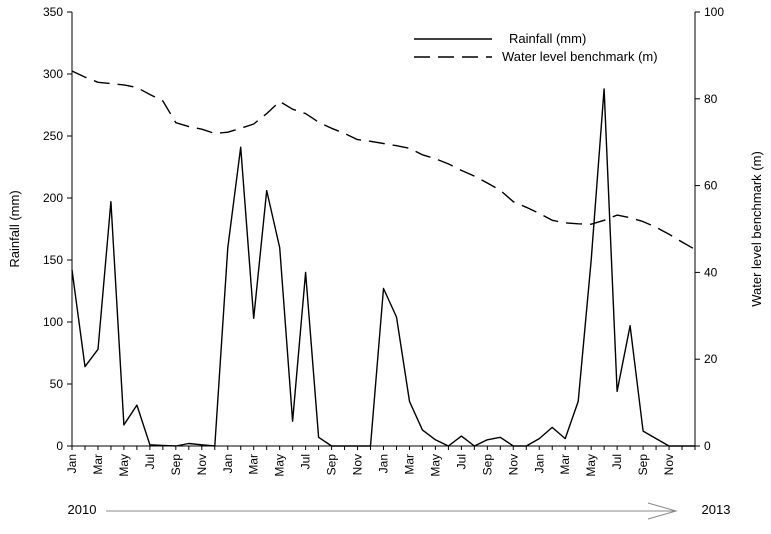 This screenshot has height=534, width=771. What do you see at coordinates (53, 260) in the screenshot?
I see `left-tick-label: 150` at bounding box center [53, 260].